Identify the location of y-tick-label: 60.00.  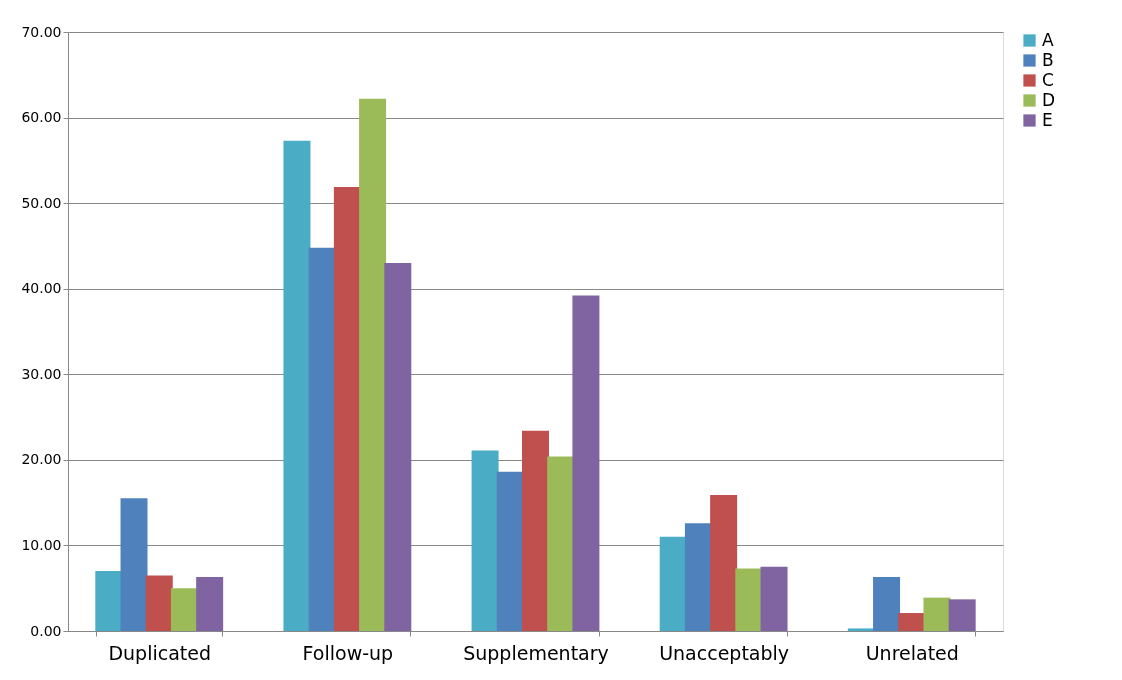
(41, 117).